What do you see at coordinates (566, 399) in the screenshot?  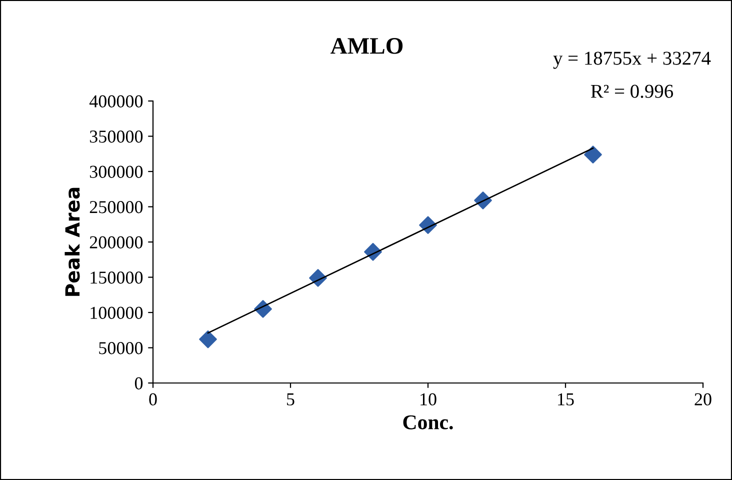 I see `x-tick-label: 15` at bounding box center [566, 399].